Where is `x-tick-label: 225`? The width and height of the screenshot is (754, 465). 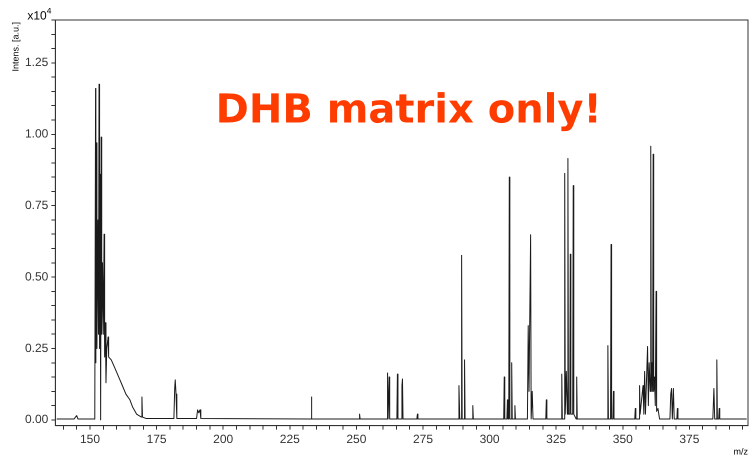 x-tick-label: 225 is located at coordinates (290, 439).